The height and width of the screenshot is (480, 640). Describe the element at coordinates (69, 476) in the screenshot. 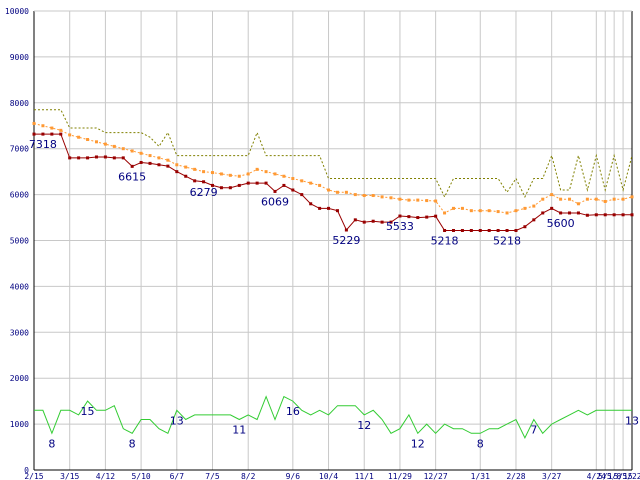

I see `x-tick-label: 3/15` at that location.